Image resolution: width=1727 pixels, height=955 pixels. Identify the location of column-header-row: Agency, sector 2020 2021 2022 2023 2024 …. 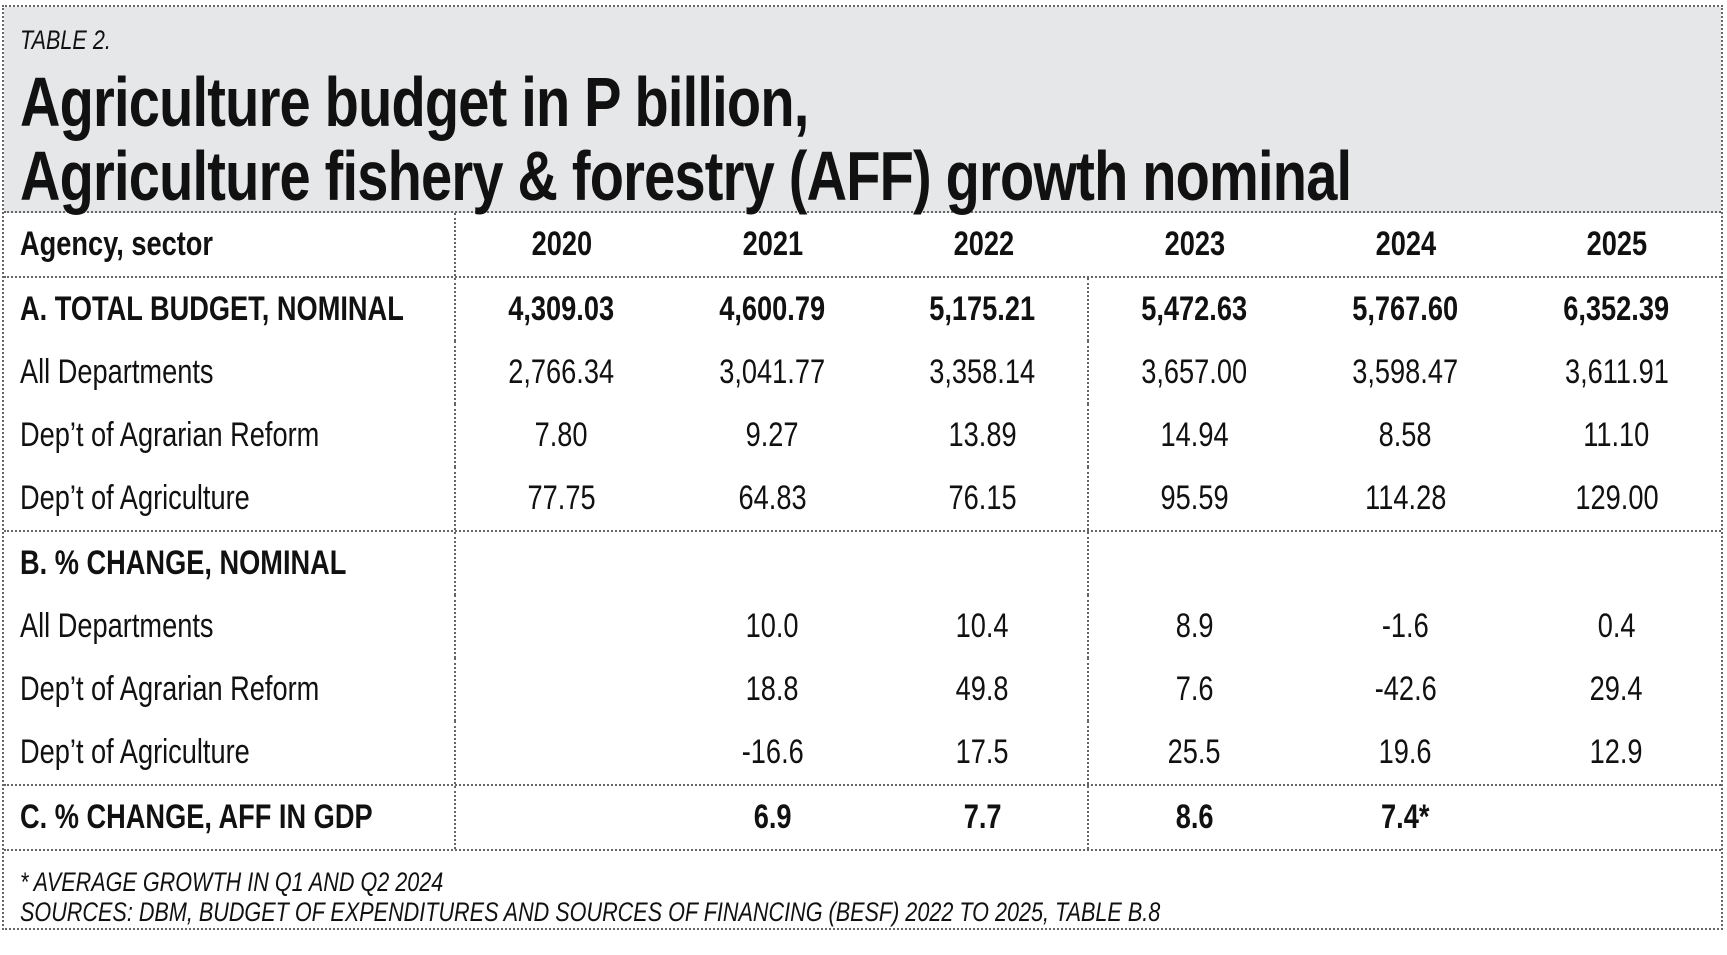
(862, 245).